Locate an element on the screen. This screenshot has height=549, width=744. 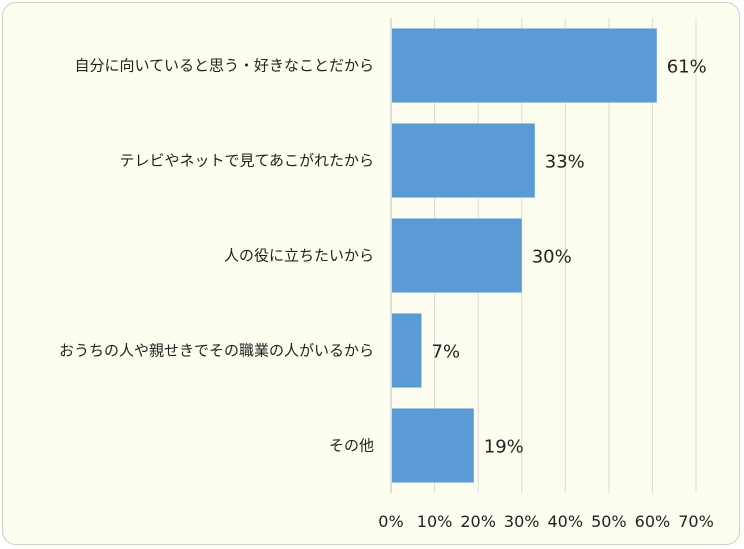
x-tick-label: 50% is located at coordinates (609, 521).